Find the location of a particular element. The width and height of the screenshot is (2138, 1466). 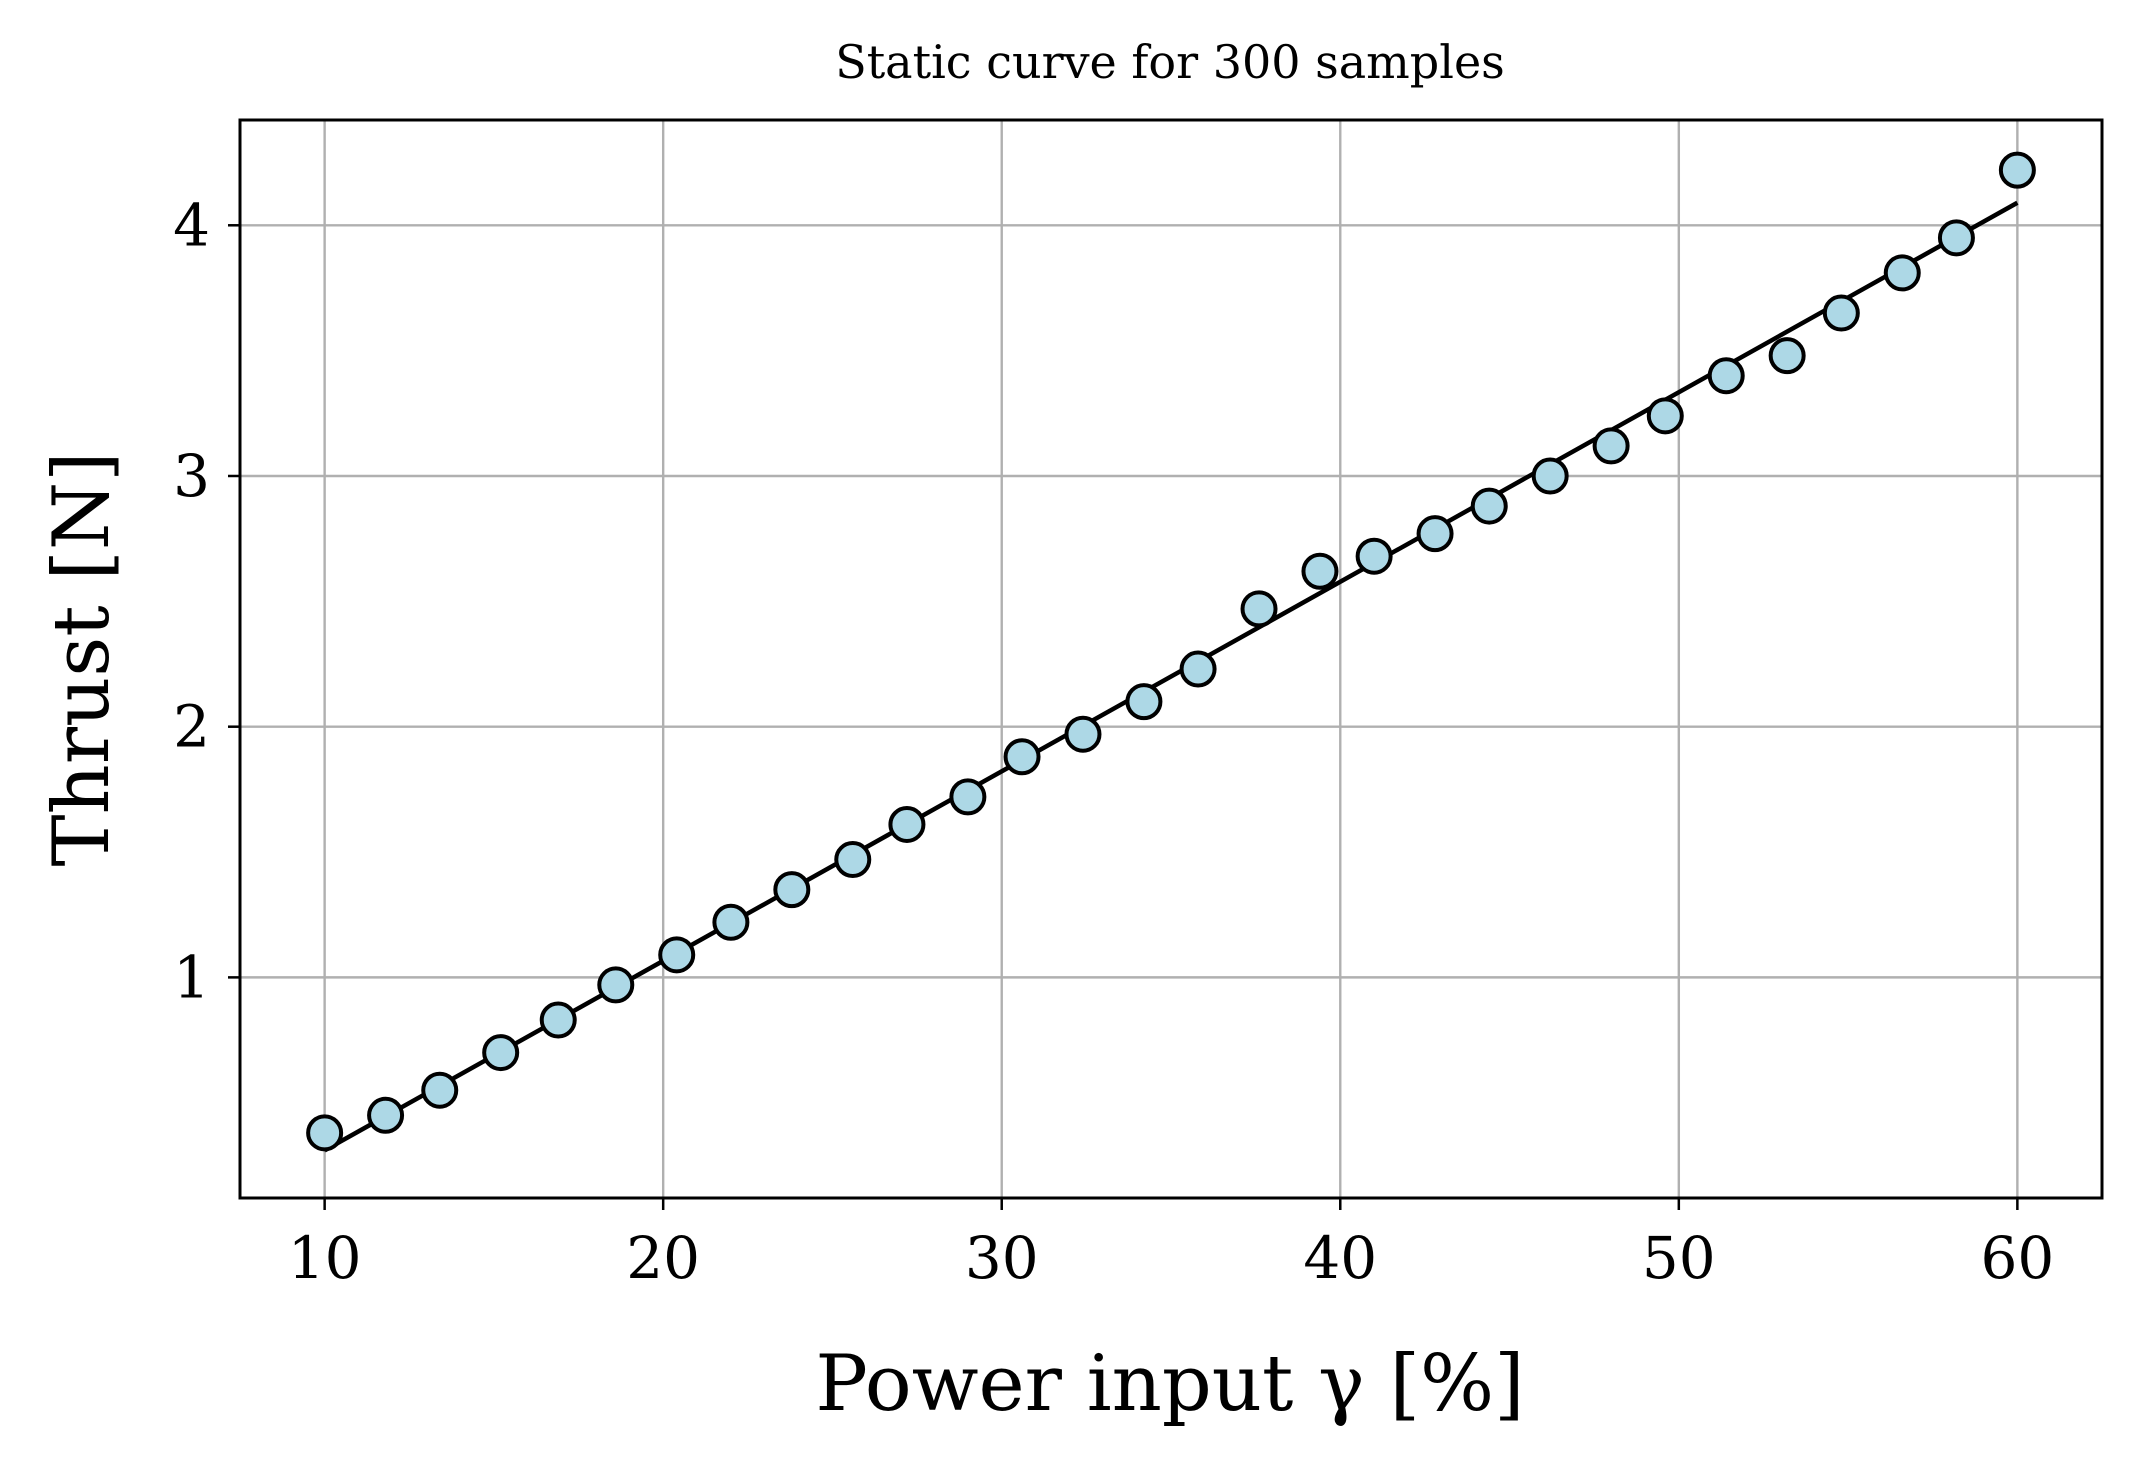

y-tick-label: 3 is located at coordinates (191, 476).